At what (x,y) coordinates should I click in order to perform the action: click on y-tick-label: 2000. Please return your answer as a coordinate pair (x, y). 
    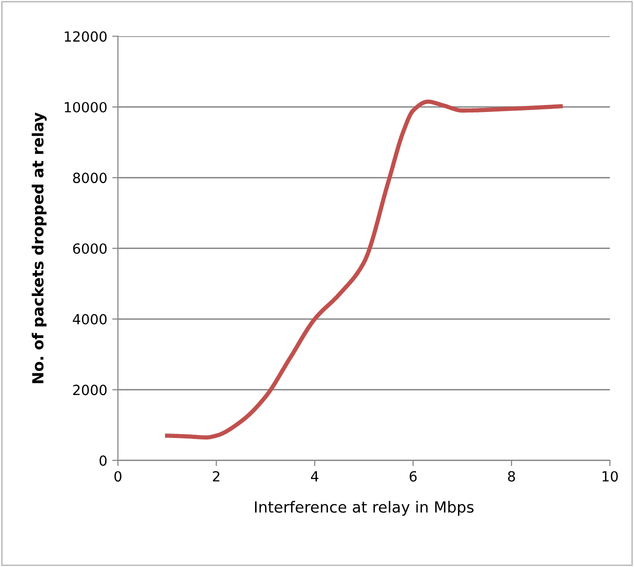
    Looking at the image, I should click on (90, 390).